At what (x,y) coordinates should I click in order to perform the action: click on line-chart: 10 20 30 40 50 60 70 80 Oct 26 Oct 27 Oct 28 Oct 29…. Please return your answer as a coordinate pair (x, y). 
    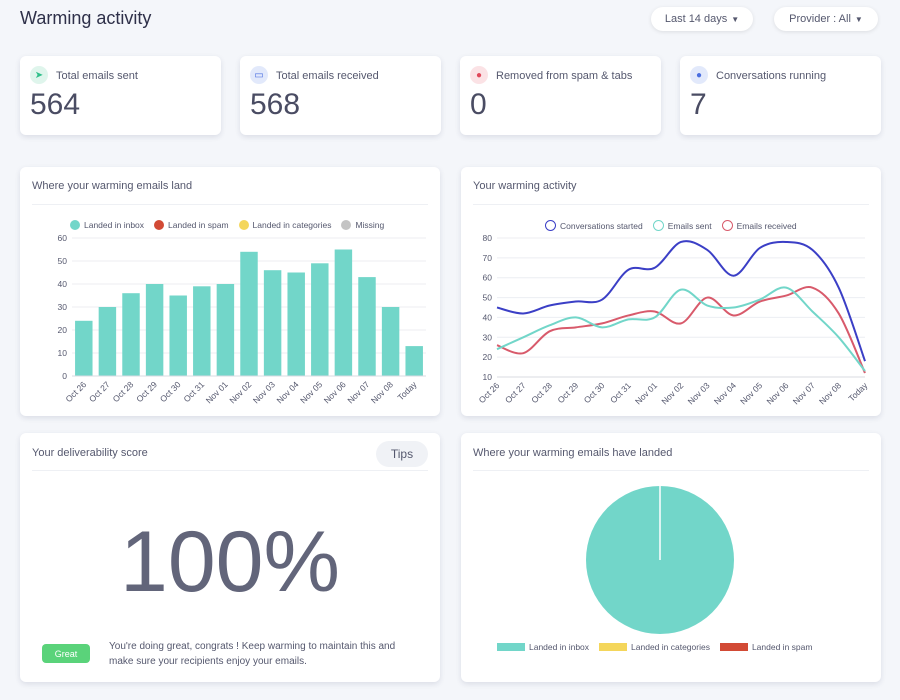
    Looking at the image, I should click on (673, 319).